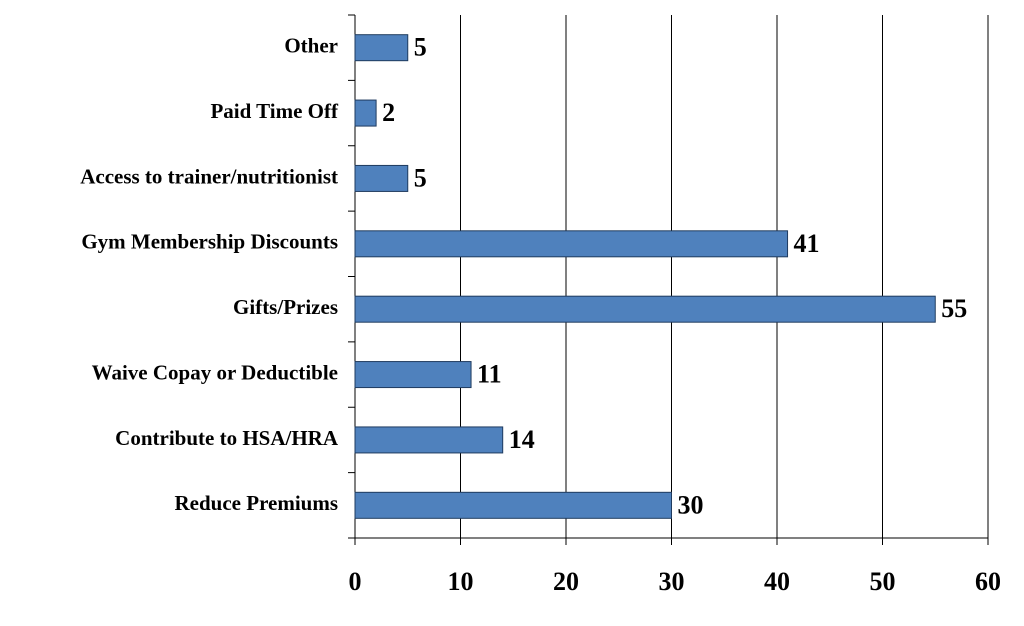 Image resolution: width=1024 pixels, height=626 pixels. What do you see at coordinates (522, 439) in the screenshot?
I see `value-label: 14` at bounding box center [522, 439].